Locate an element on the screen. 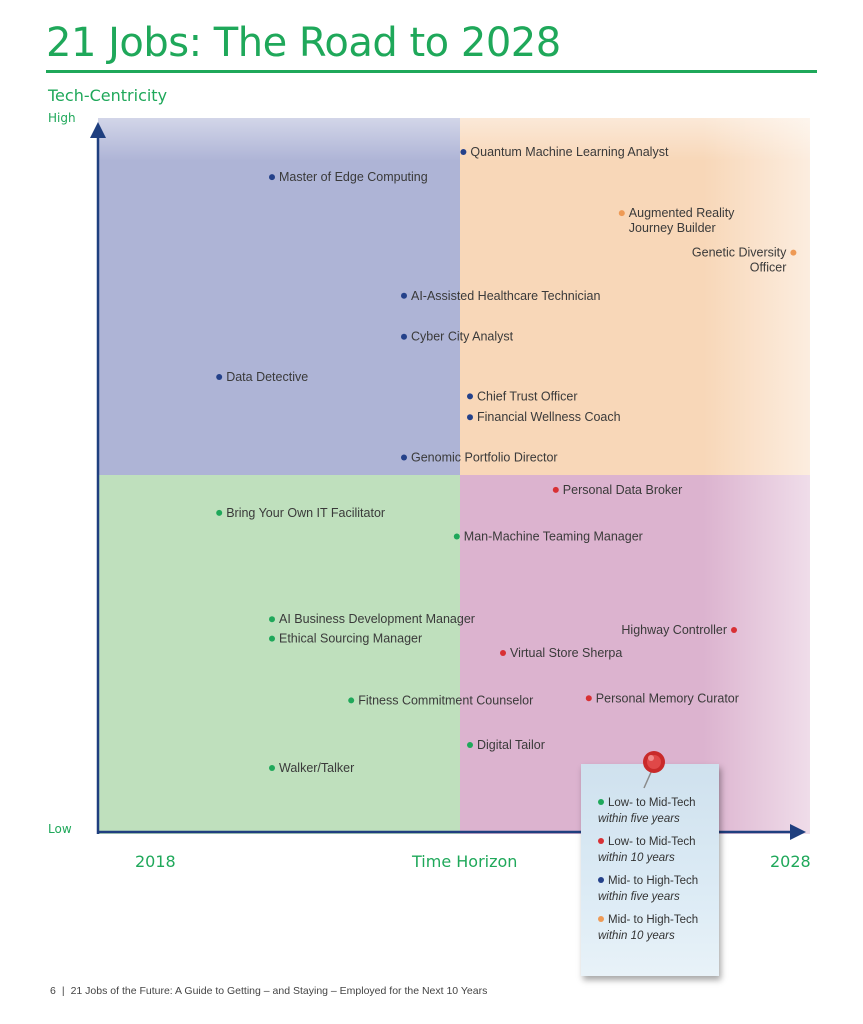 This screenshot has width=863, height=1024. point-label-line: Financial Wellness Coach is located at coordinates (549, 417).